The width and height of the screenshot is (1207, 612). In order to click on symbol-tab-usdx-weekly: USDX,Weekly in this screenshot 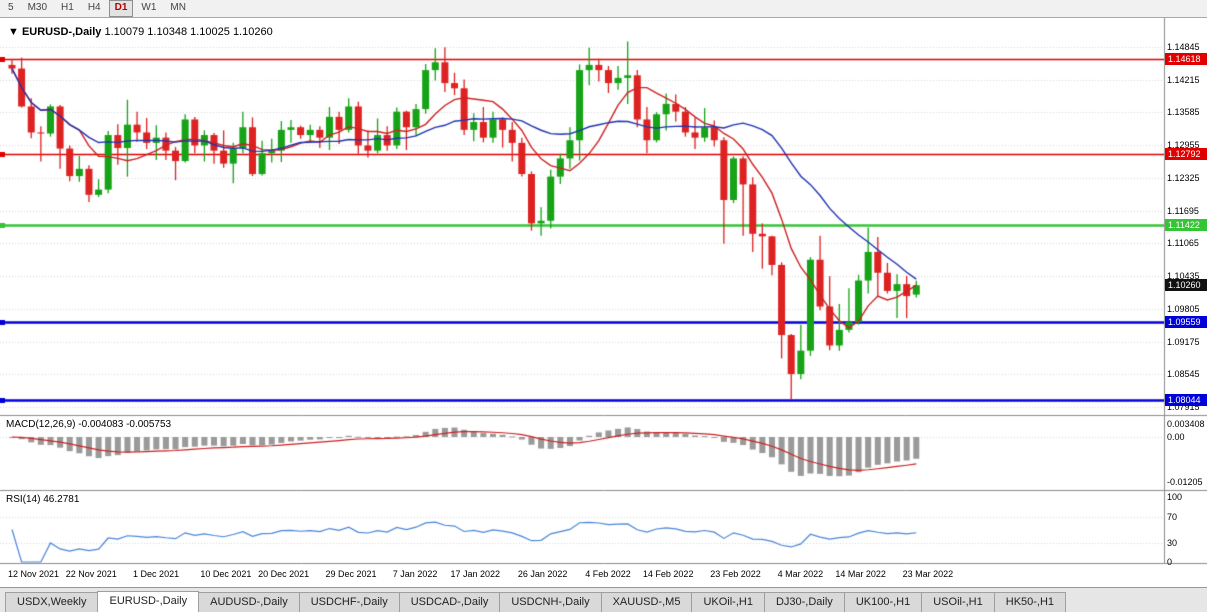, I will do `click(52, 602)`.